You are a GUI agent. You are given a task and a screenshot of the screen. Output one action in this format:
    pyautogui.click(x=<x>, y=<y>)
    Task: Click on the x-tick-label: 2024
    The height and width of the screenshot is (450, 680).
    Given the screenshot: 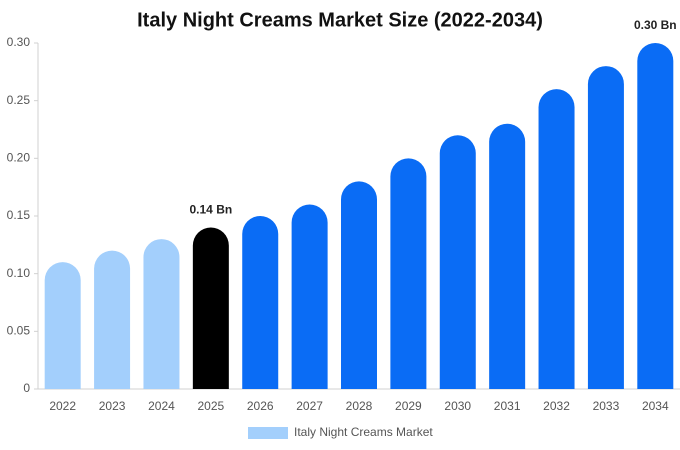 What is the action you would take?
    pyautogui.click(x=161, y=406)
    